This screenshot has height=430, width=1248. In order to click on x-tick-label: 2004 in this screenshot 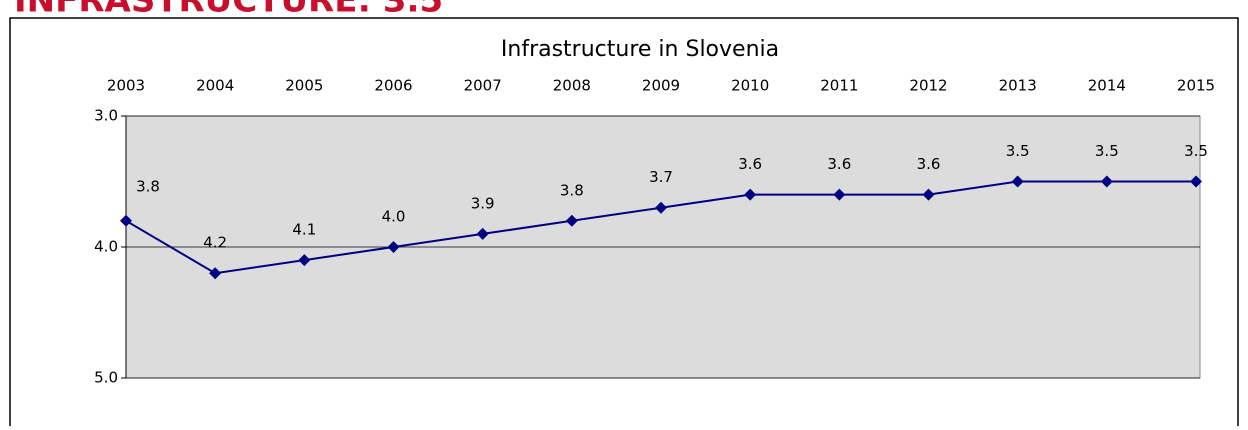, I will do `click(215, 86)`.